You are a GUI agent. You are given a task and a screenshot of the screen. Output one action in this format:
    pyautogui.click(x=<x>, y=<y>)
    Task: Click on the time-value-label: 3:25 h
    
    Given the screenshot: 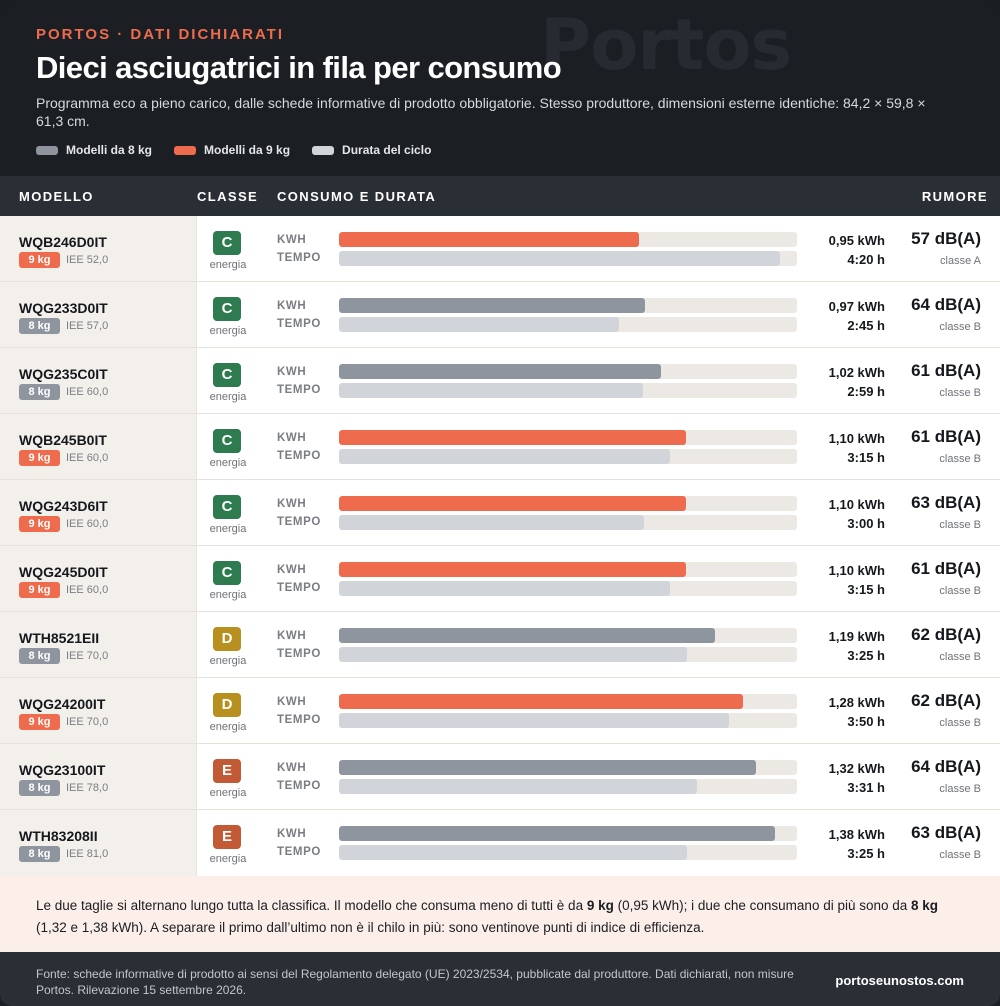 What is the action you would take?
    pyautogui.click(x=866, y=853)
    